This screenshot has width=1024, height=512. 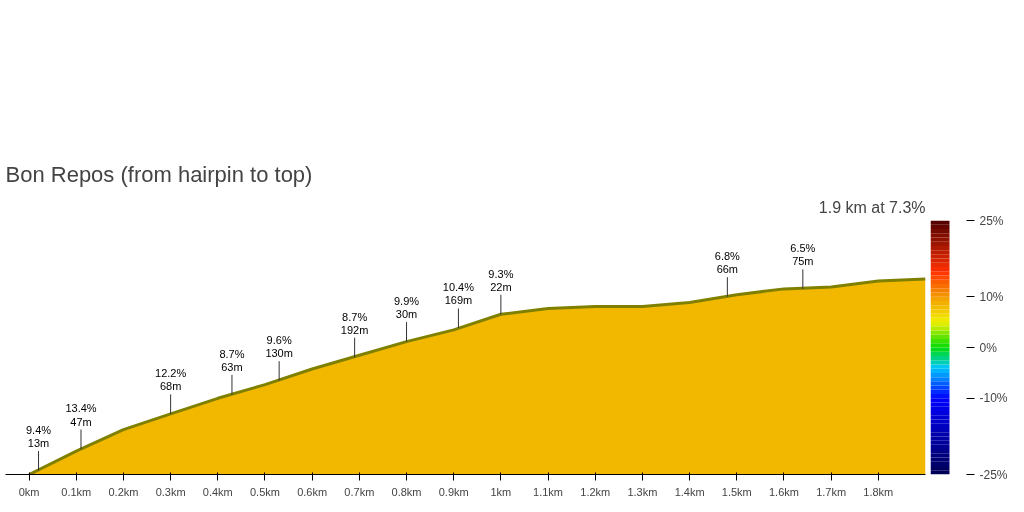 What do you see at coordinates (123, 491) in the screenshot?
I see `x-tick-label: 0.2km` at bounding box center [123, 491].